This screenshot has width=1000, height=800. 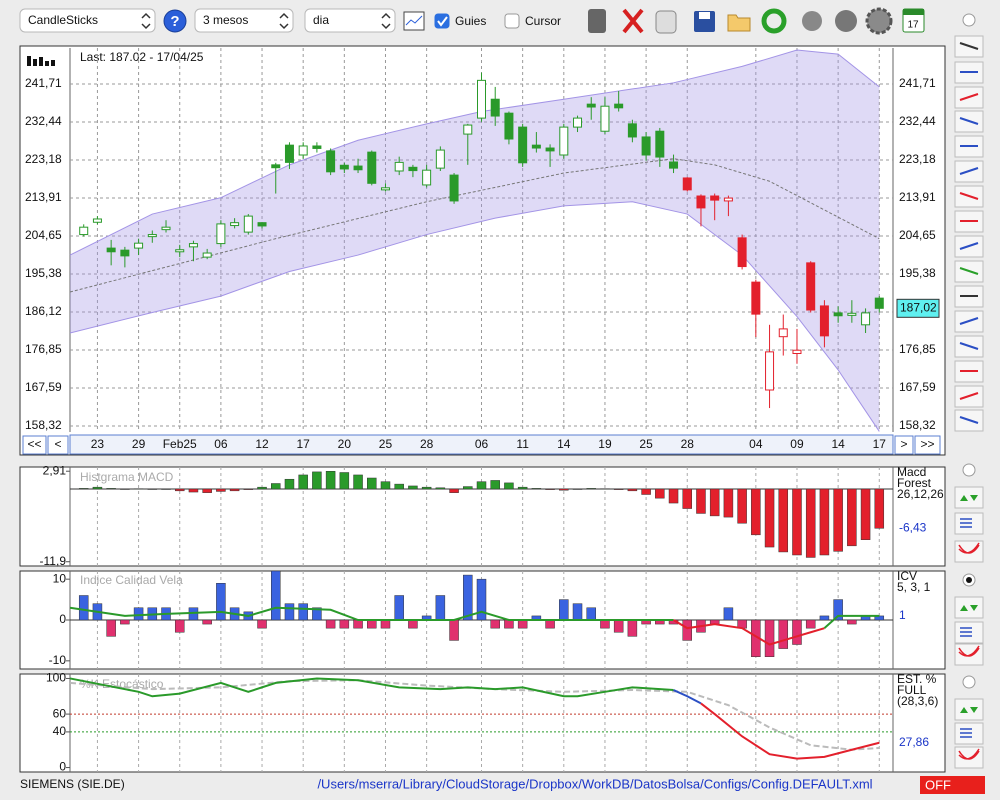 I want to click on type-select, so click(x=87, y=20).